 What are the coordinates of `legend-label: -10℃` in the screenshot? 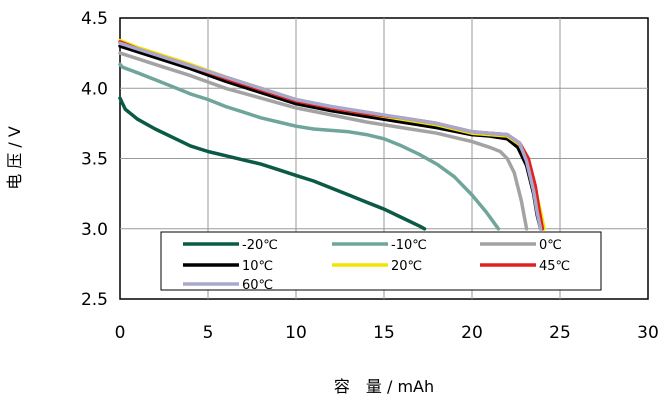 It's located at (409, 245).